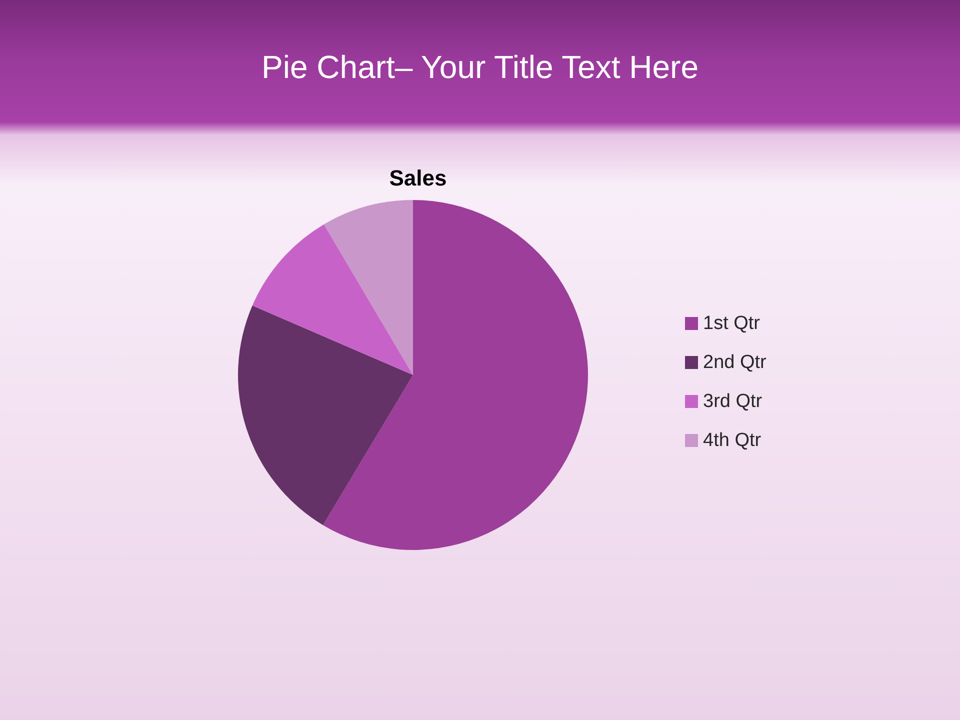 Image resolution: width=960 pixels, height=720 pixels. I want to click on legend-label: 4th Qtr, so click(732, 440).